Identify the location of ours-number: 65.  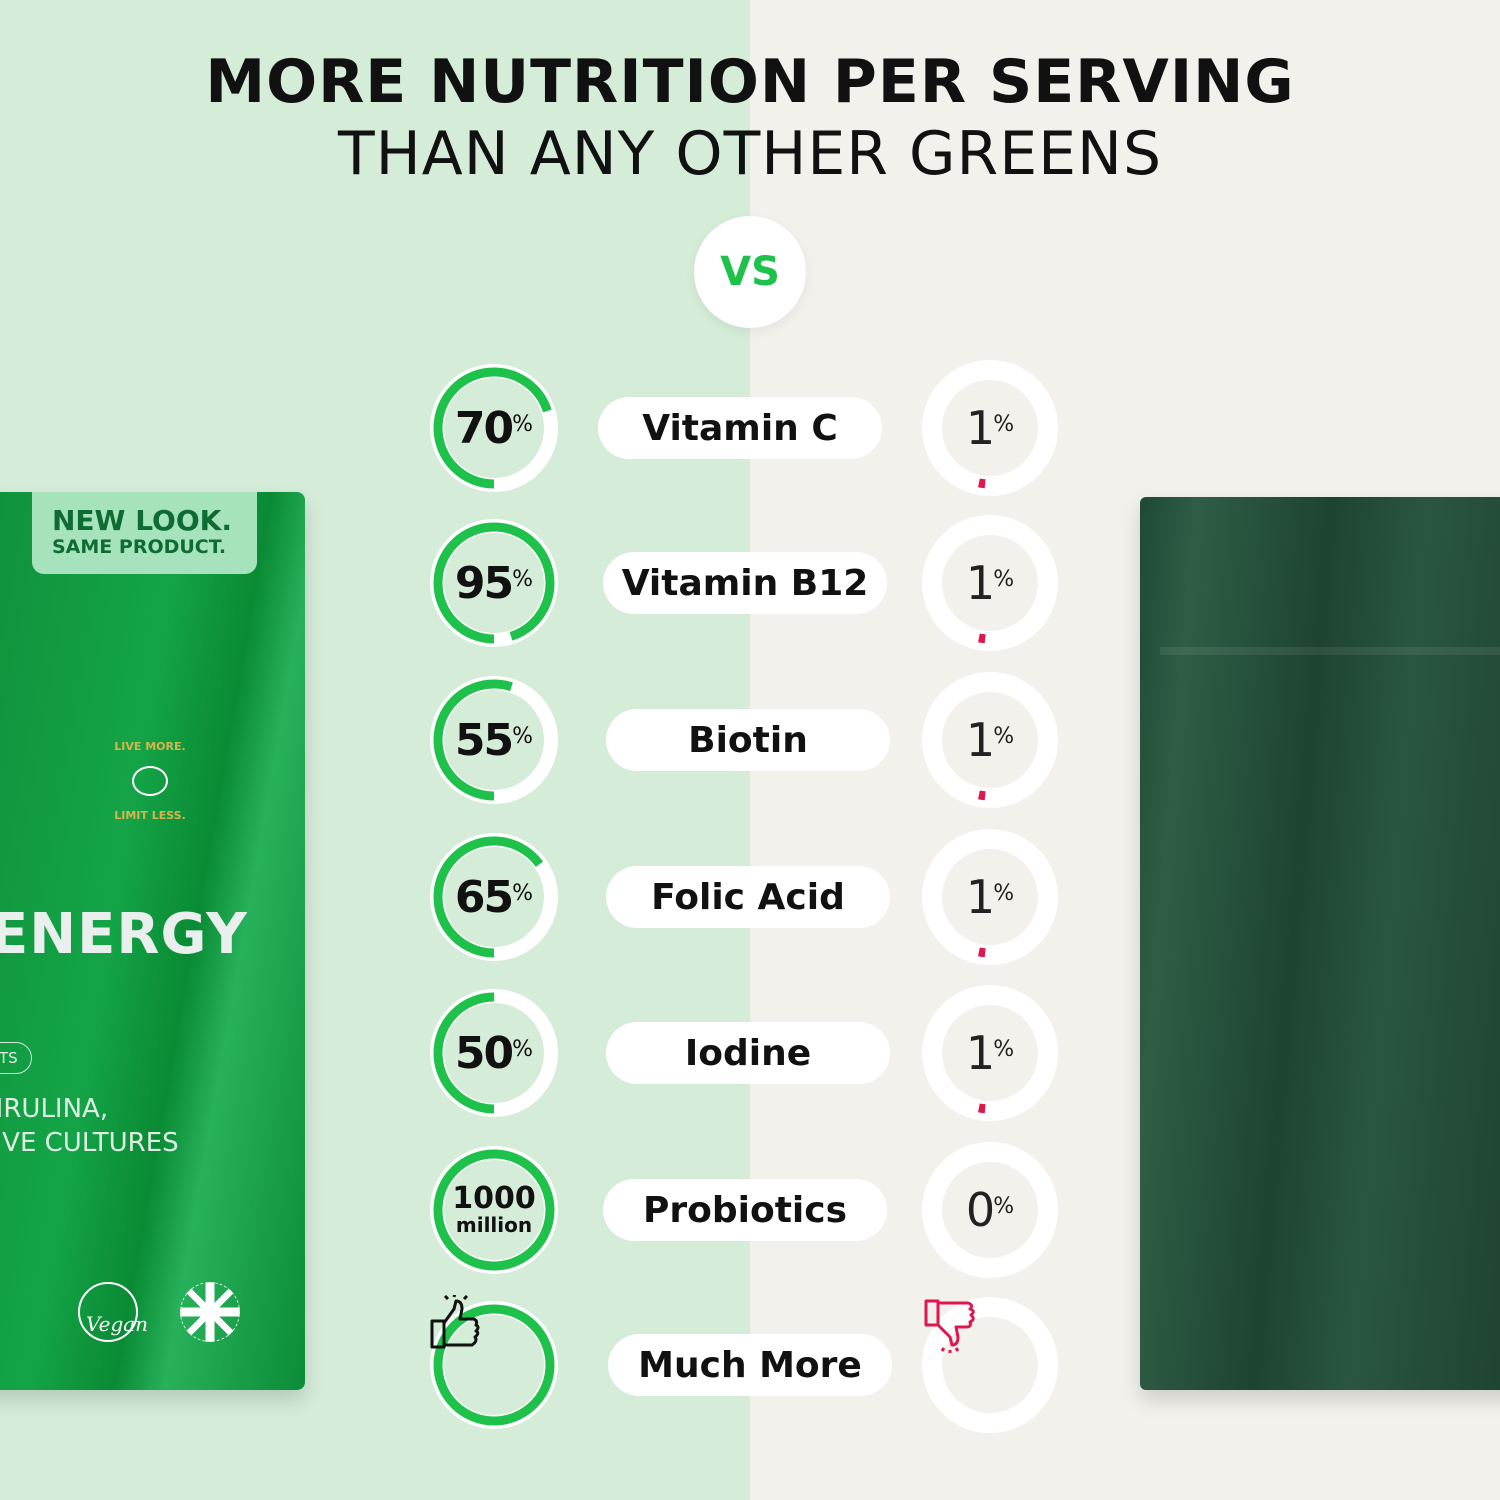
(484, 897).